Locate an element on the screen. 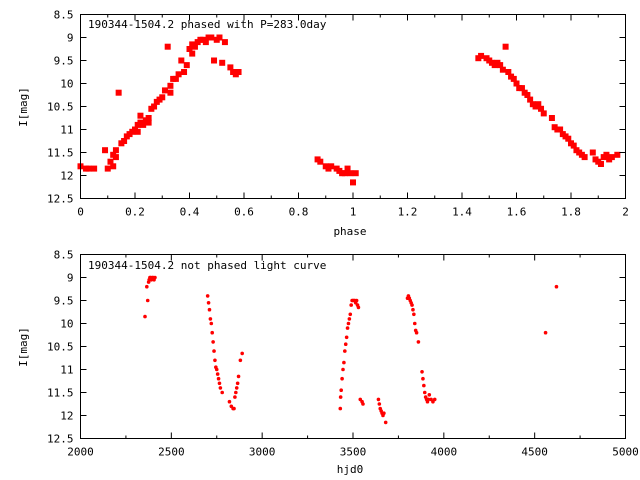 The image size is (640, 480). chart-phased-xlabel: phase is located at coordinates (349, 231).